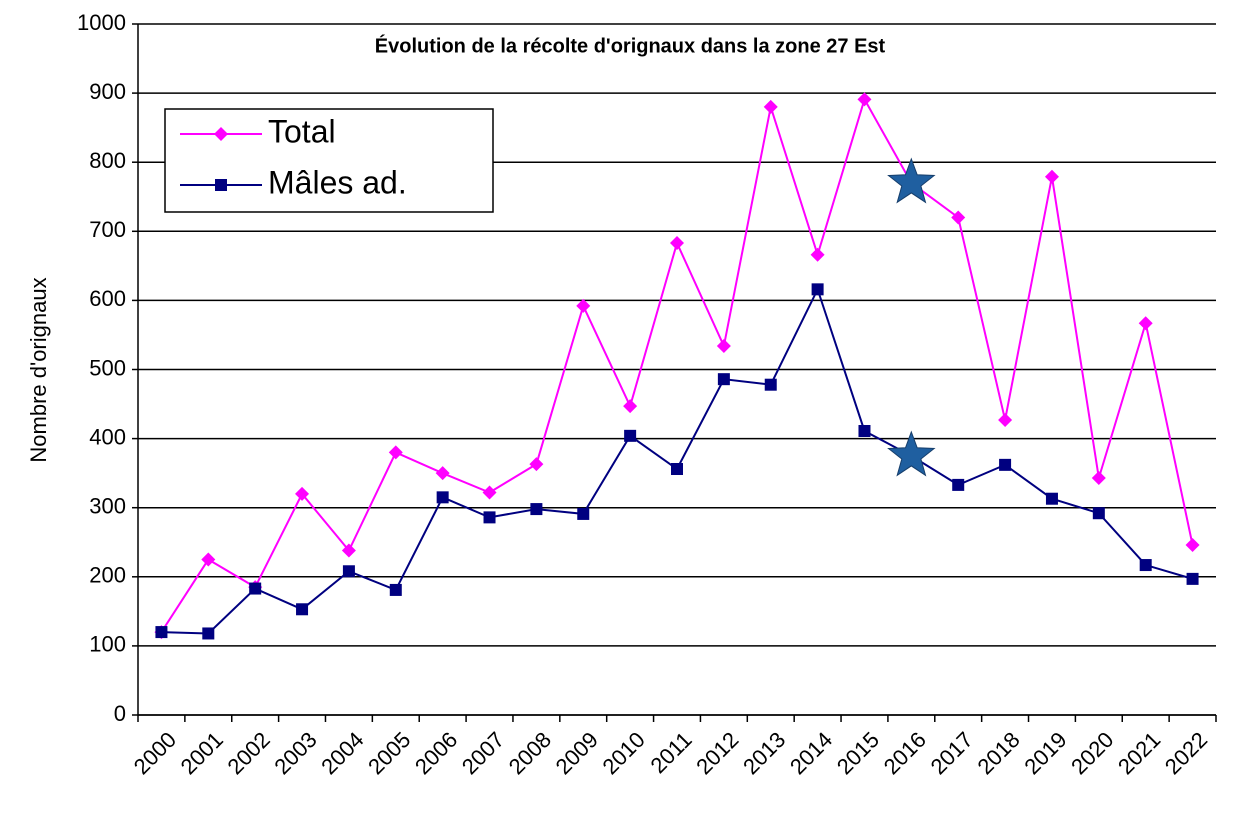  What do you see at coordinates (337, 182) in the screenshot?
I see `legend-label: Mâles ad.` at bounding box center [337, 182].